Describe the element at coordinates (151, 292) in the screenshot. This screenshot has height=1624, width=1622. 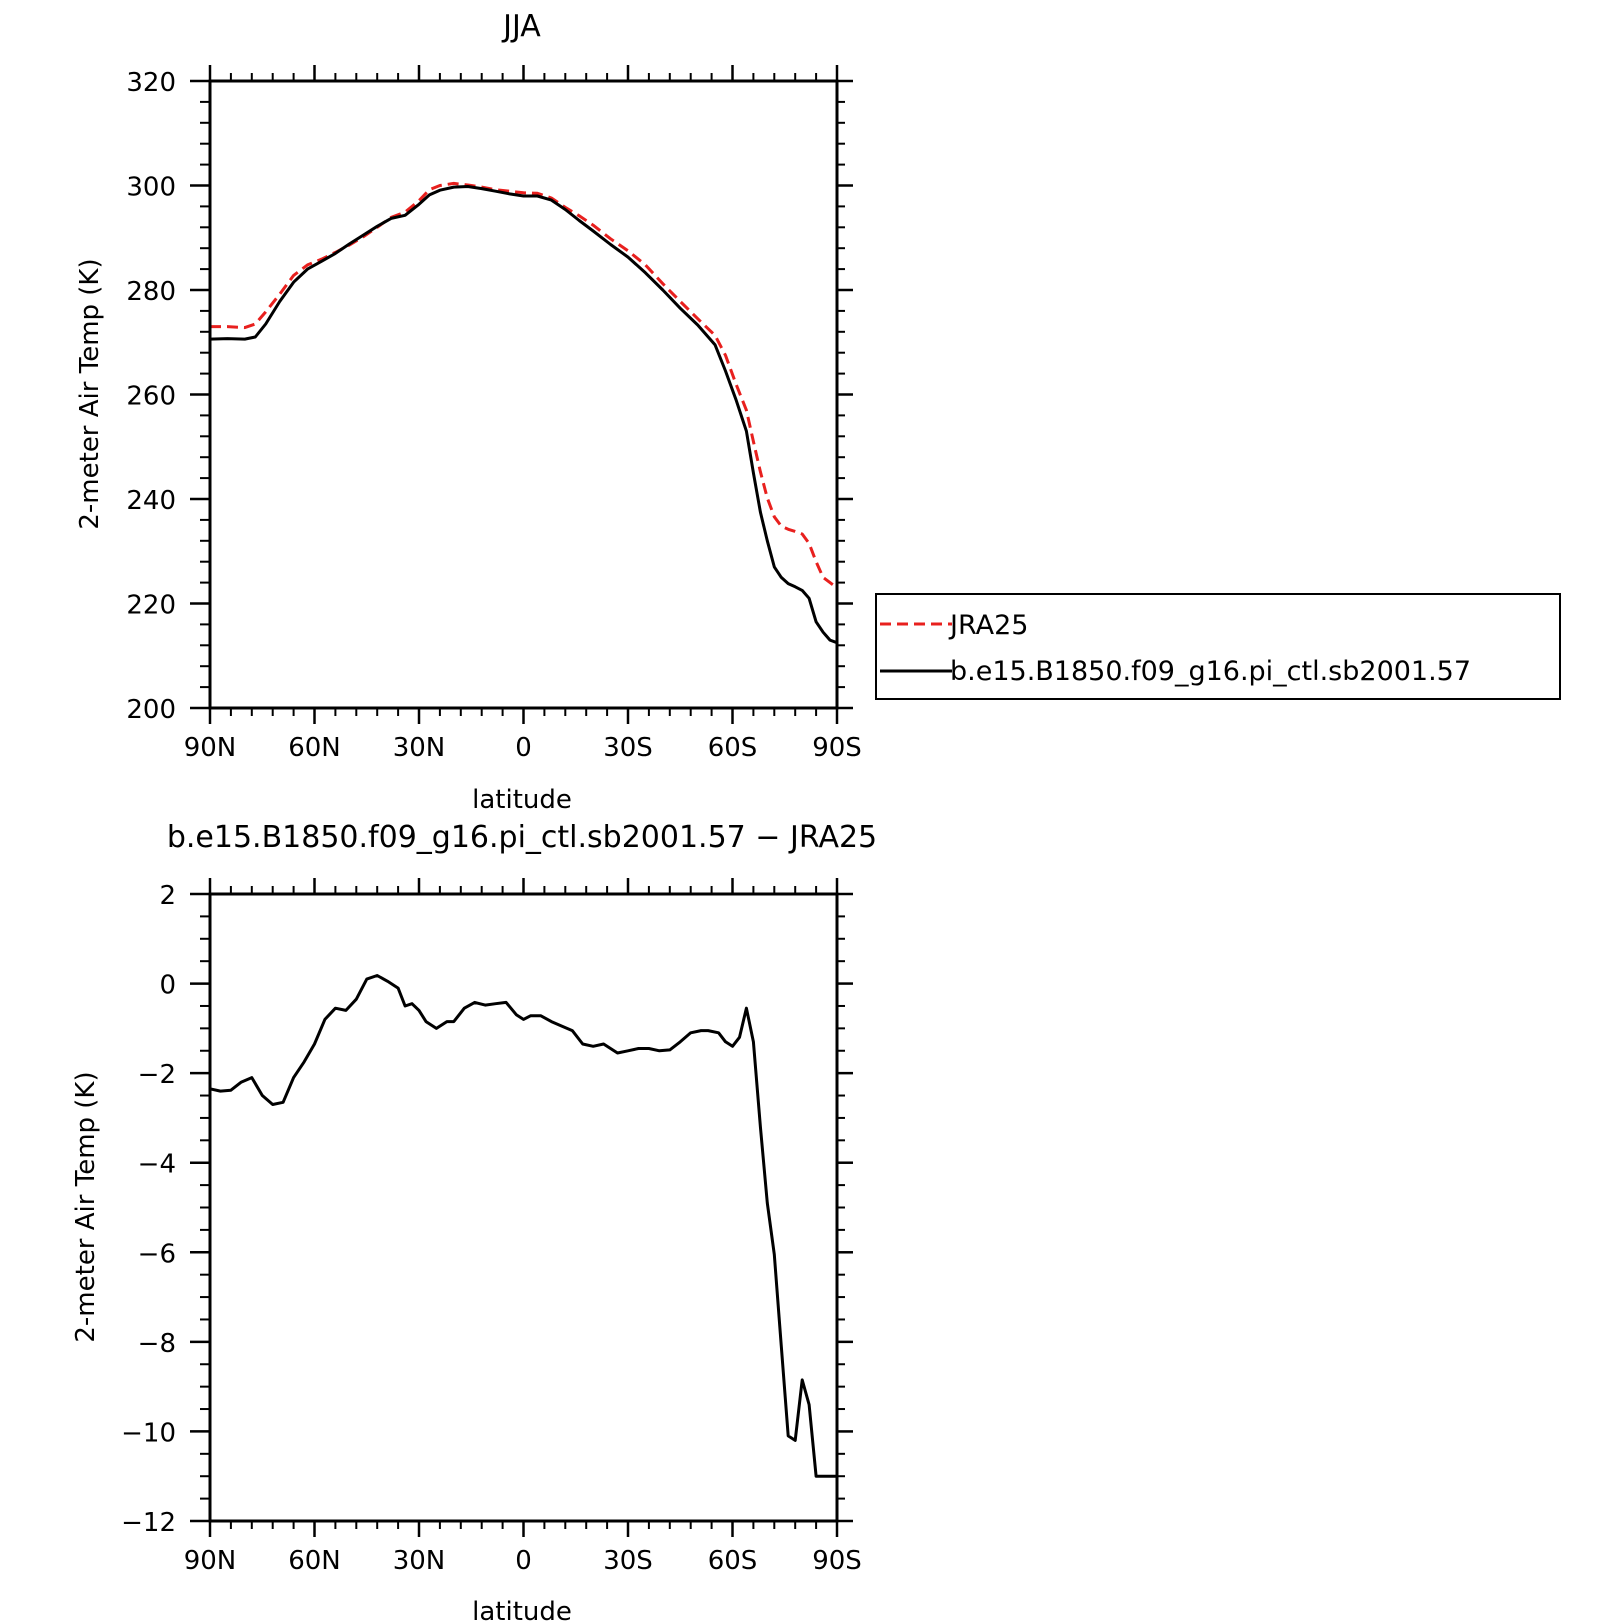
I see `top-y-tick-label: 280` at that location.